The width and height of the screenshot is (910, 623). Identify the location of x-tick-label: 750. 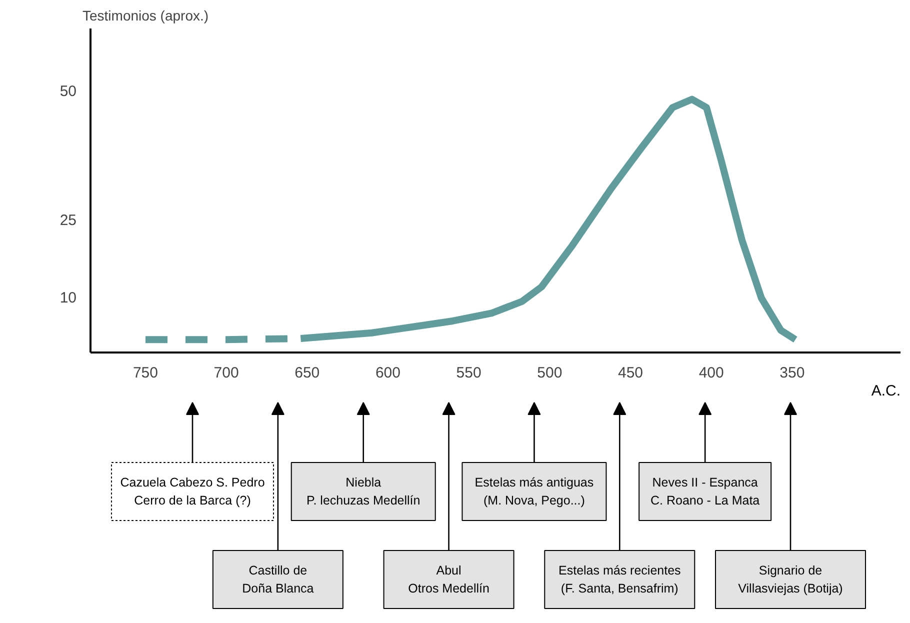
(145, 373).